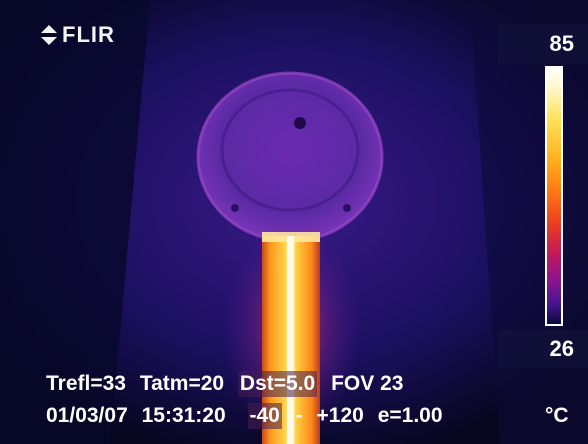  I want to click on flir-logo: FLIR, so click(77, 35).